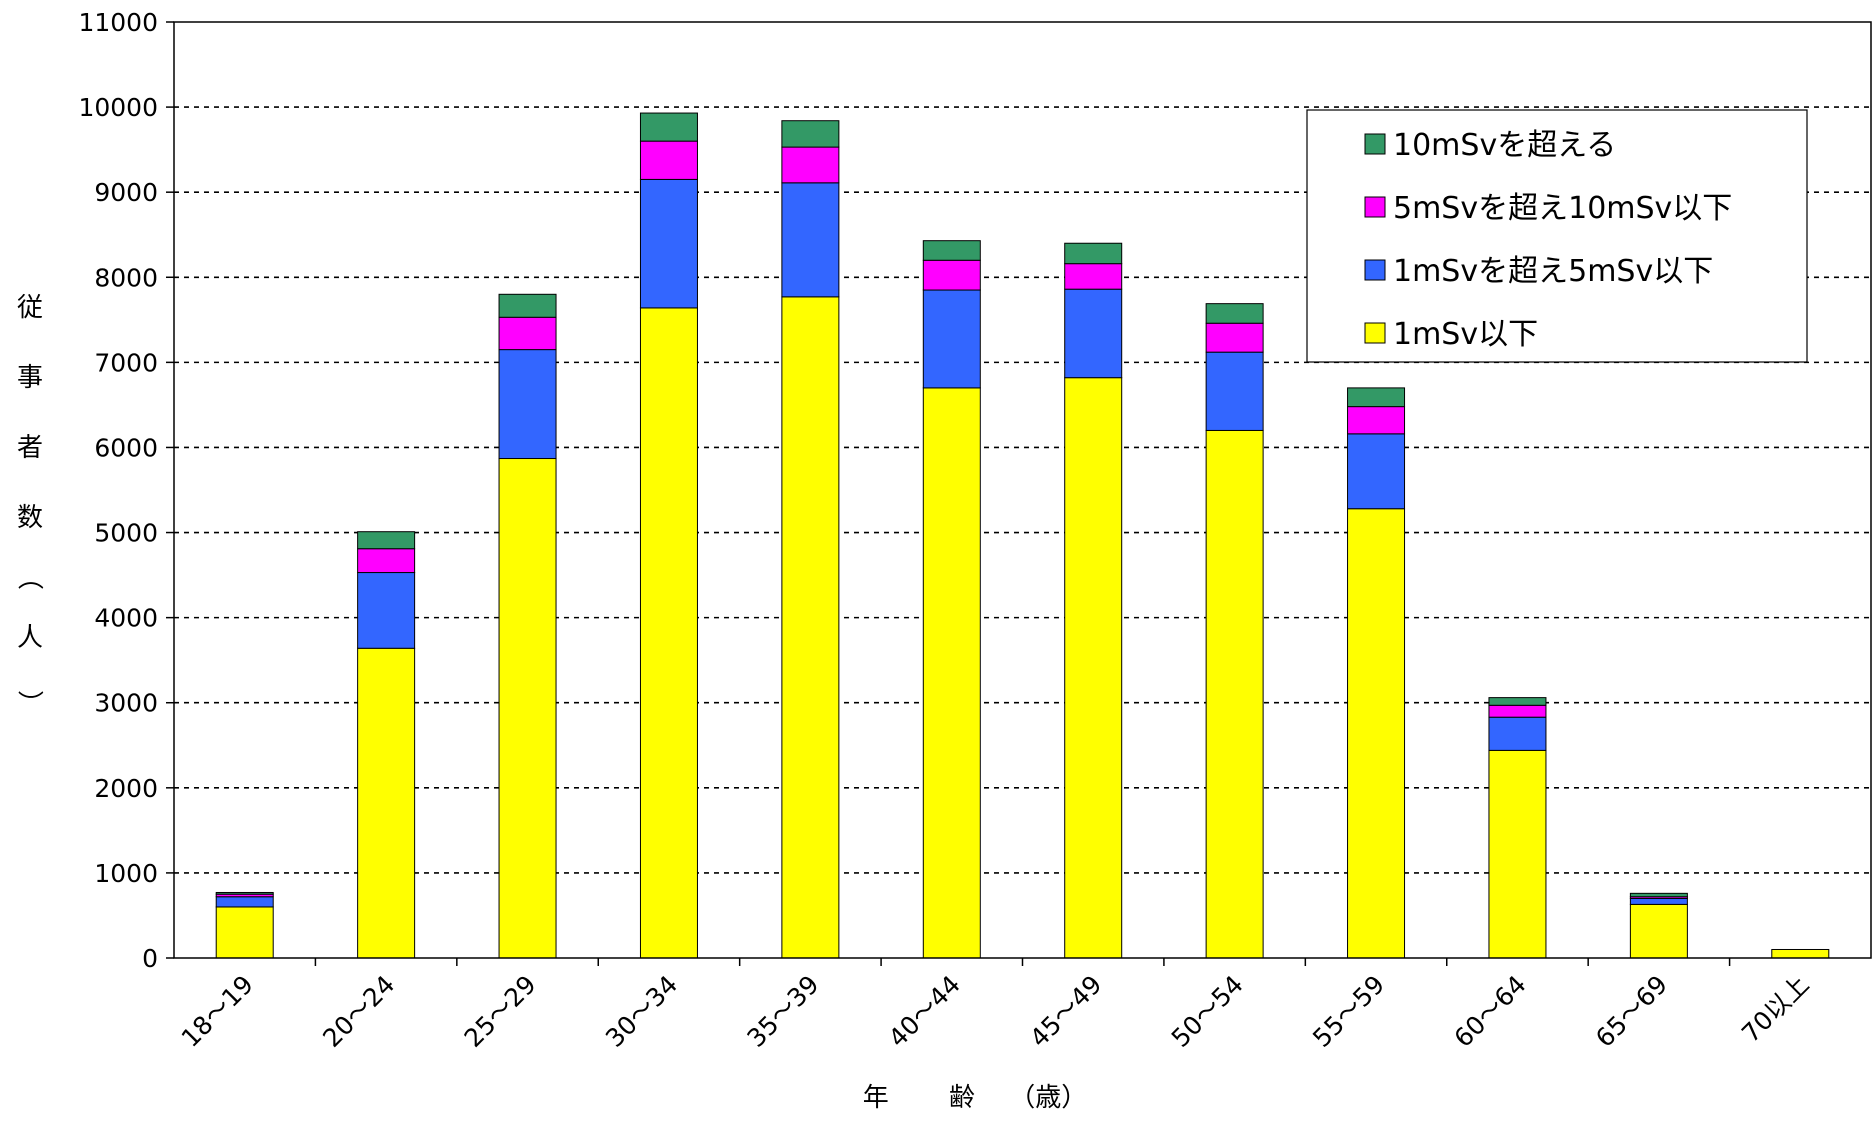  Describe the element at coordinates (126, 703) in the screenshot. I see `y-tick-label: 3000` at that location.